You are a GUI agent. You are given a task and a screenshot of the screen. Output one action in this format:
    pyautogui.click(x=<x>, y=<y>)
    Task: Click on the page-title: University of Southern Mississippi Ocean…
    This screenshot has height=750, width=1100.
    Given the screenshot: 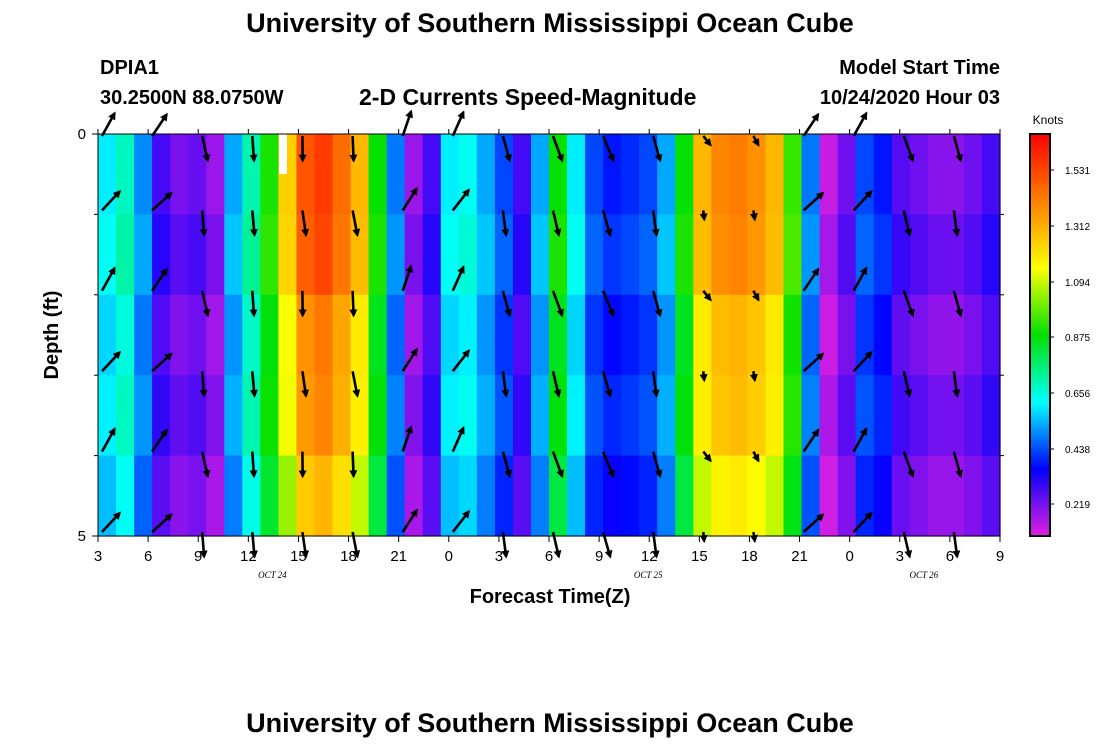 What is the action you would take?
    pyautogui.click(x=550, y=23)
    